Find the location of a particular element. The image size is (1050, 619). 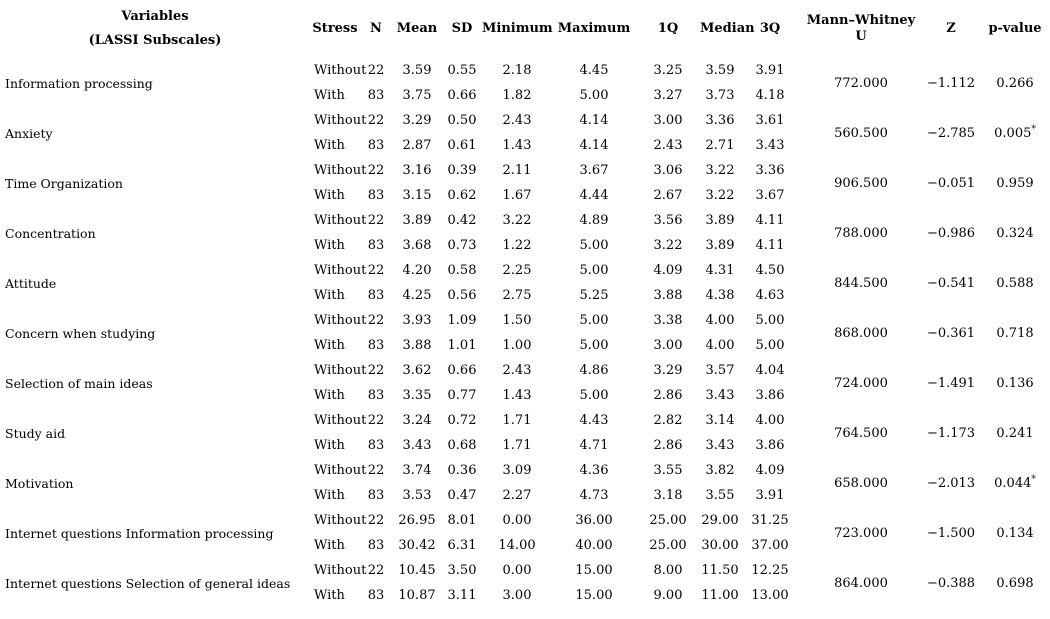

median-value: 3.73 is located at coordinates (720, 95).